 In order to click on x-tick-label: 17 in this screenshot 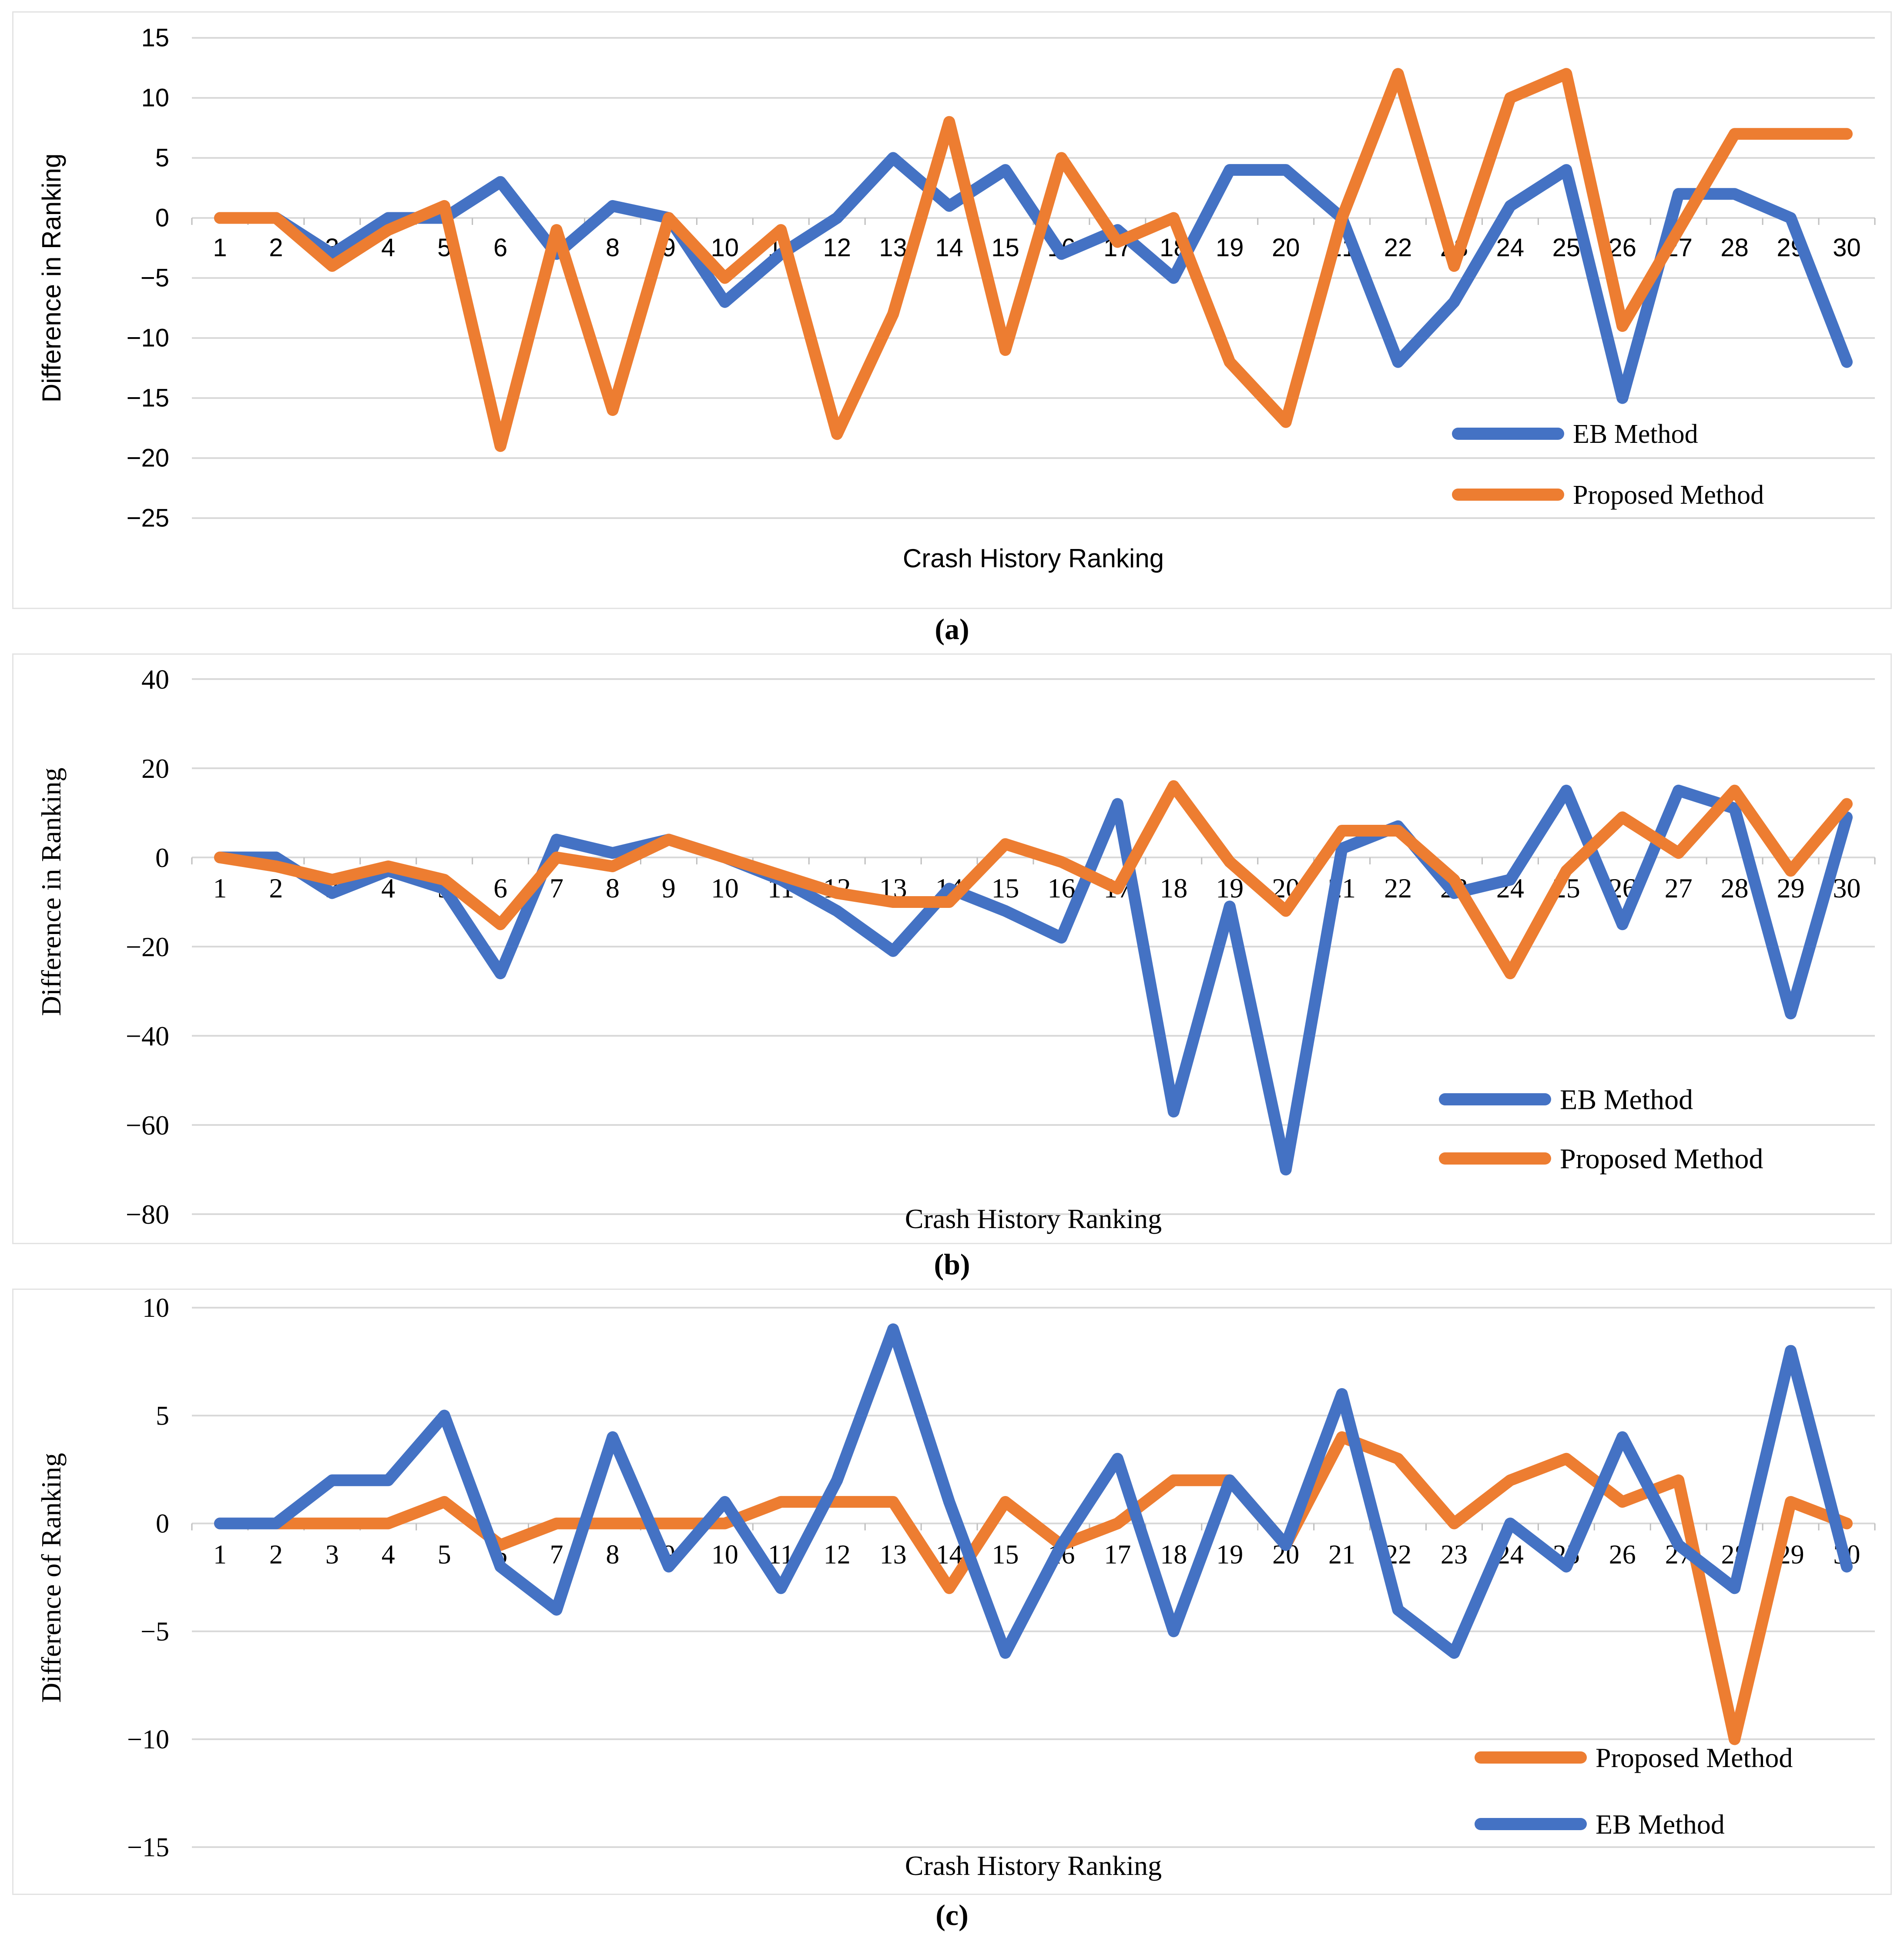, I will do `click(1117, 1555)`.